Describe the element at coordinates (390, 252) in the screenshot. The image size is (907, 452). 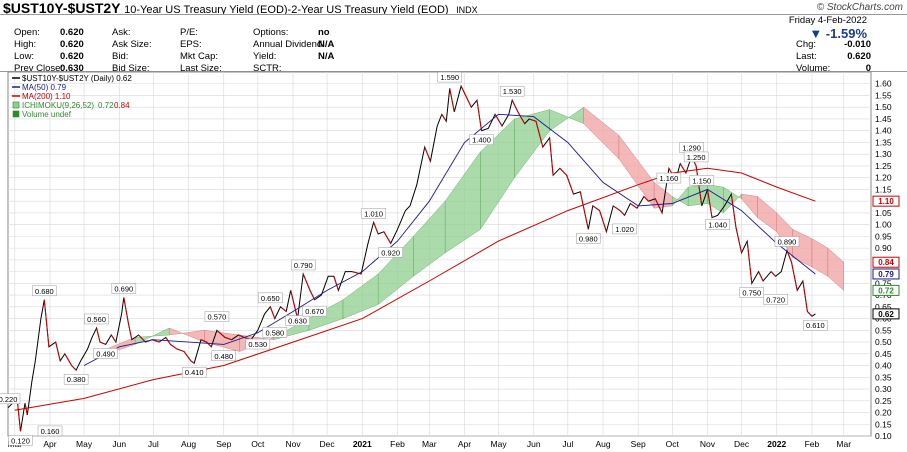
I see `point-label: 0.920` at that location.